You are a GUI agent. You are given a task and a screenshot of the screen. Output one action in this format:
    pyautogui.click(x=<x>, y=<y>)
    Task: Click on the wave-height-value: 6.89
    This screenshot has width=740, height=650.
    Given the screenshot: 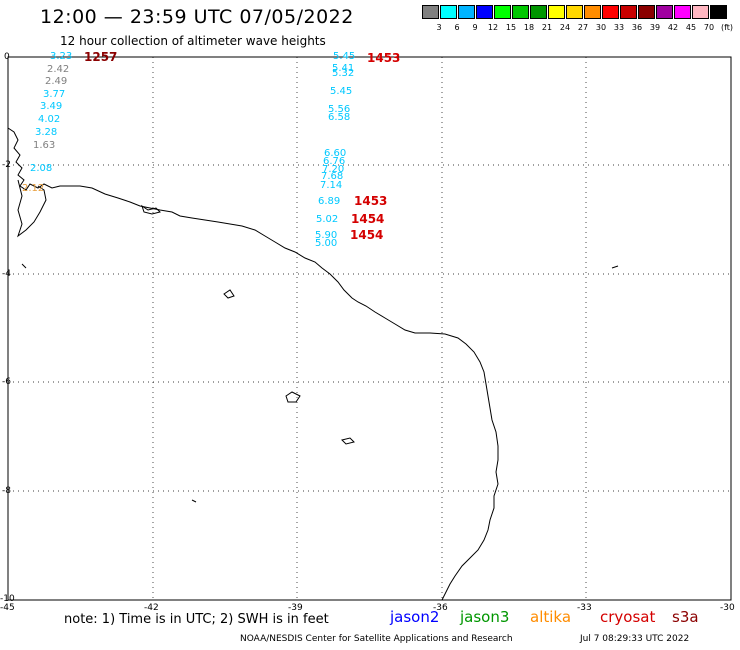 What is the action you would take?
    pyautogui.click(x=329, y=201)
    